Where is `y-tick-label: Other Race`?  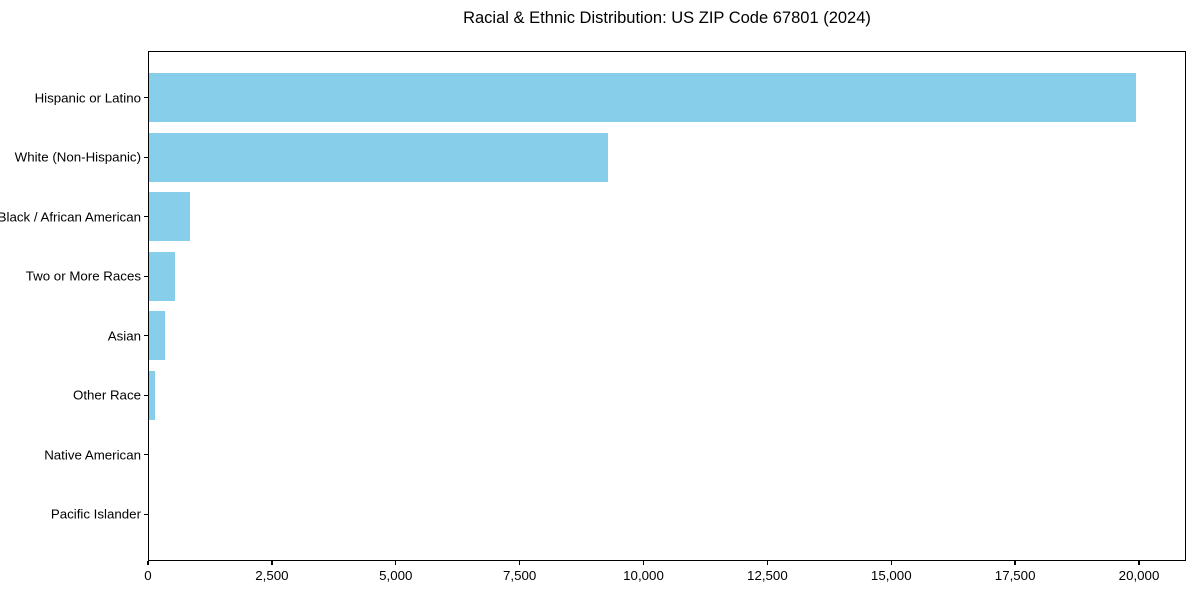
y-tick-label: Other Race is located at coordinates (107, 395).